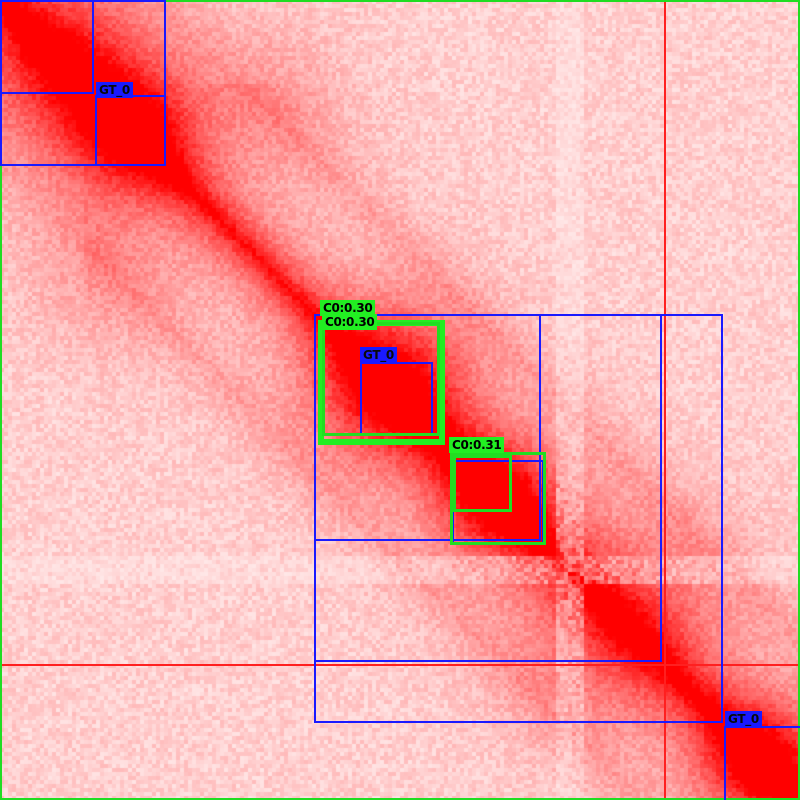 The width and height of the screenshot is (800, 800). What do you see at coordinates (47, 47) in the screenshot?
I see `gt-box-top-left-small` at bounding box center [47, 47].